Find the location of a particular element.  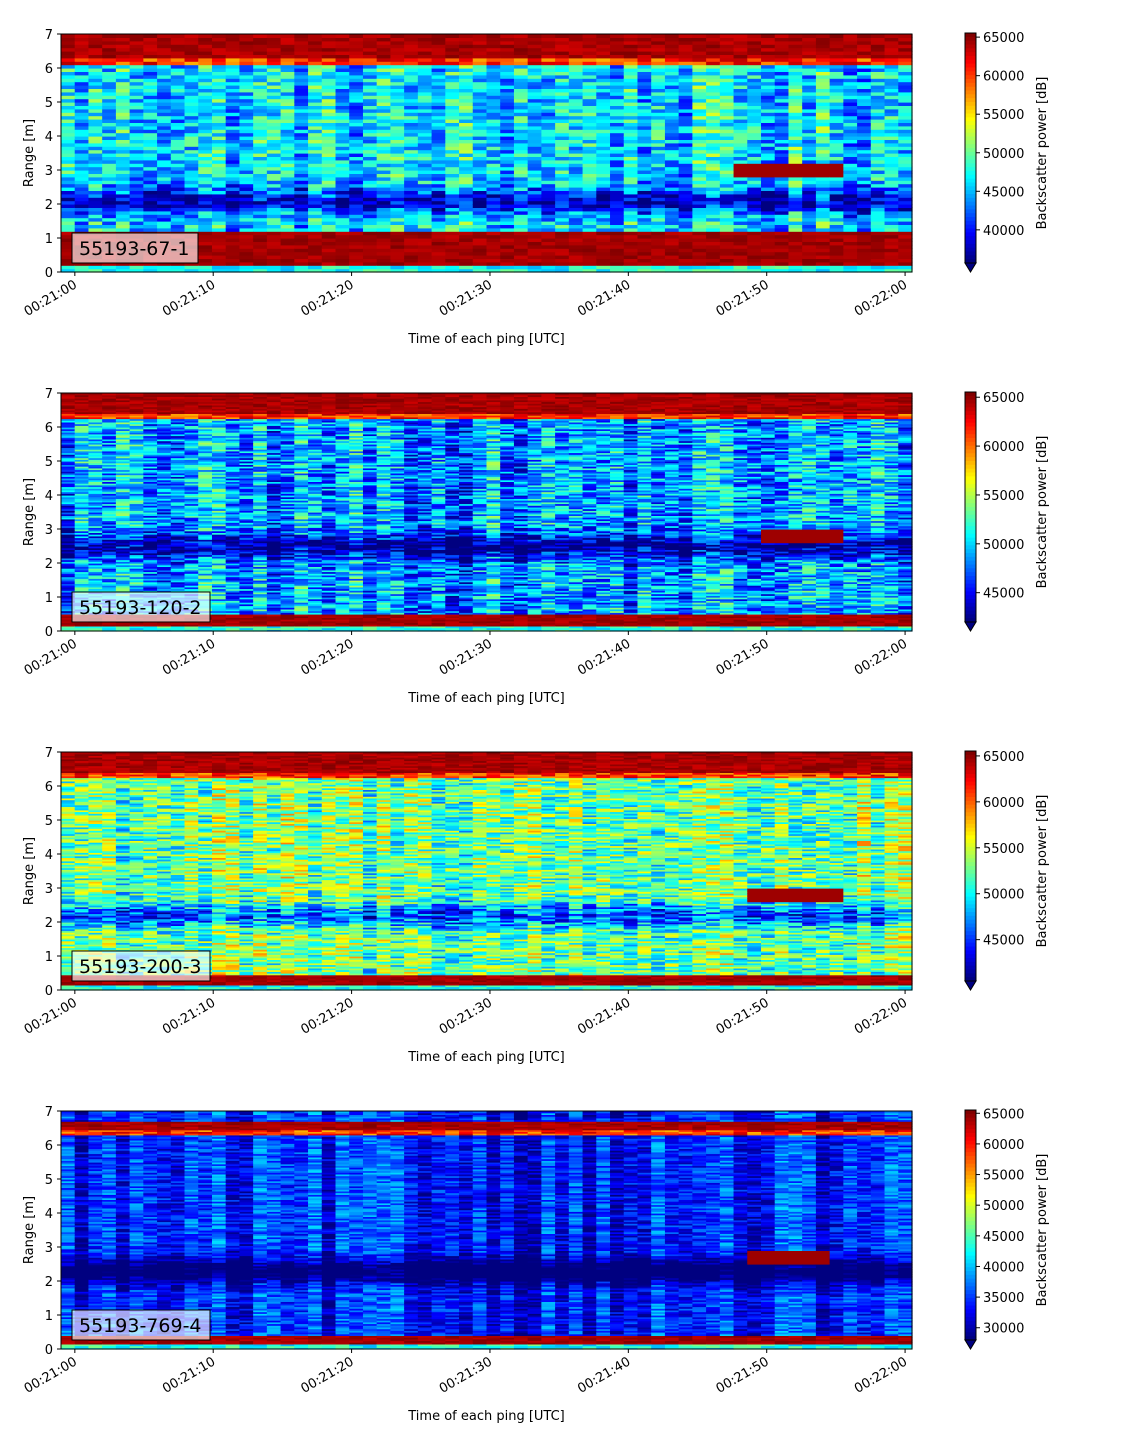

channel-label-text: 55193-769-4 is located at coordinates (140, 1326).